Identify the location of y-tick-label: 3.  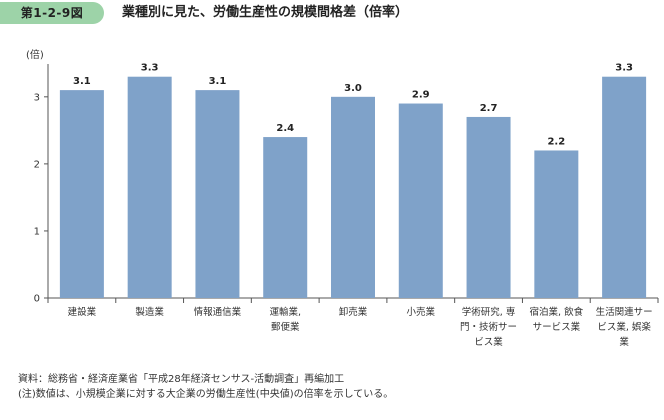
(37, 97).